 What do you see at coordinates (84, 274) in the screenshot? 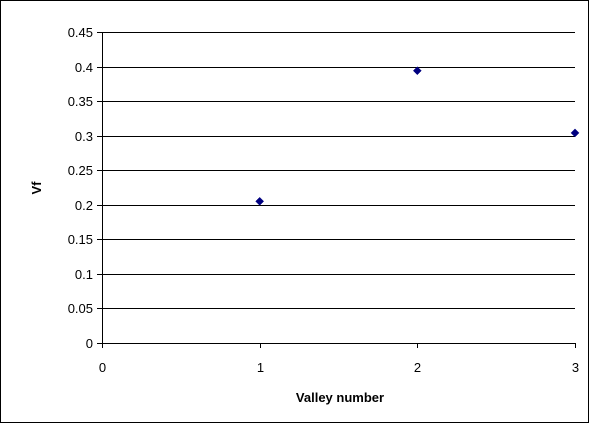
I see `y-tick-label: 0.1` at bounding box center [84, 274].